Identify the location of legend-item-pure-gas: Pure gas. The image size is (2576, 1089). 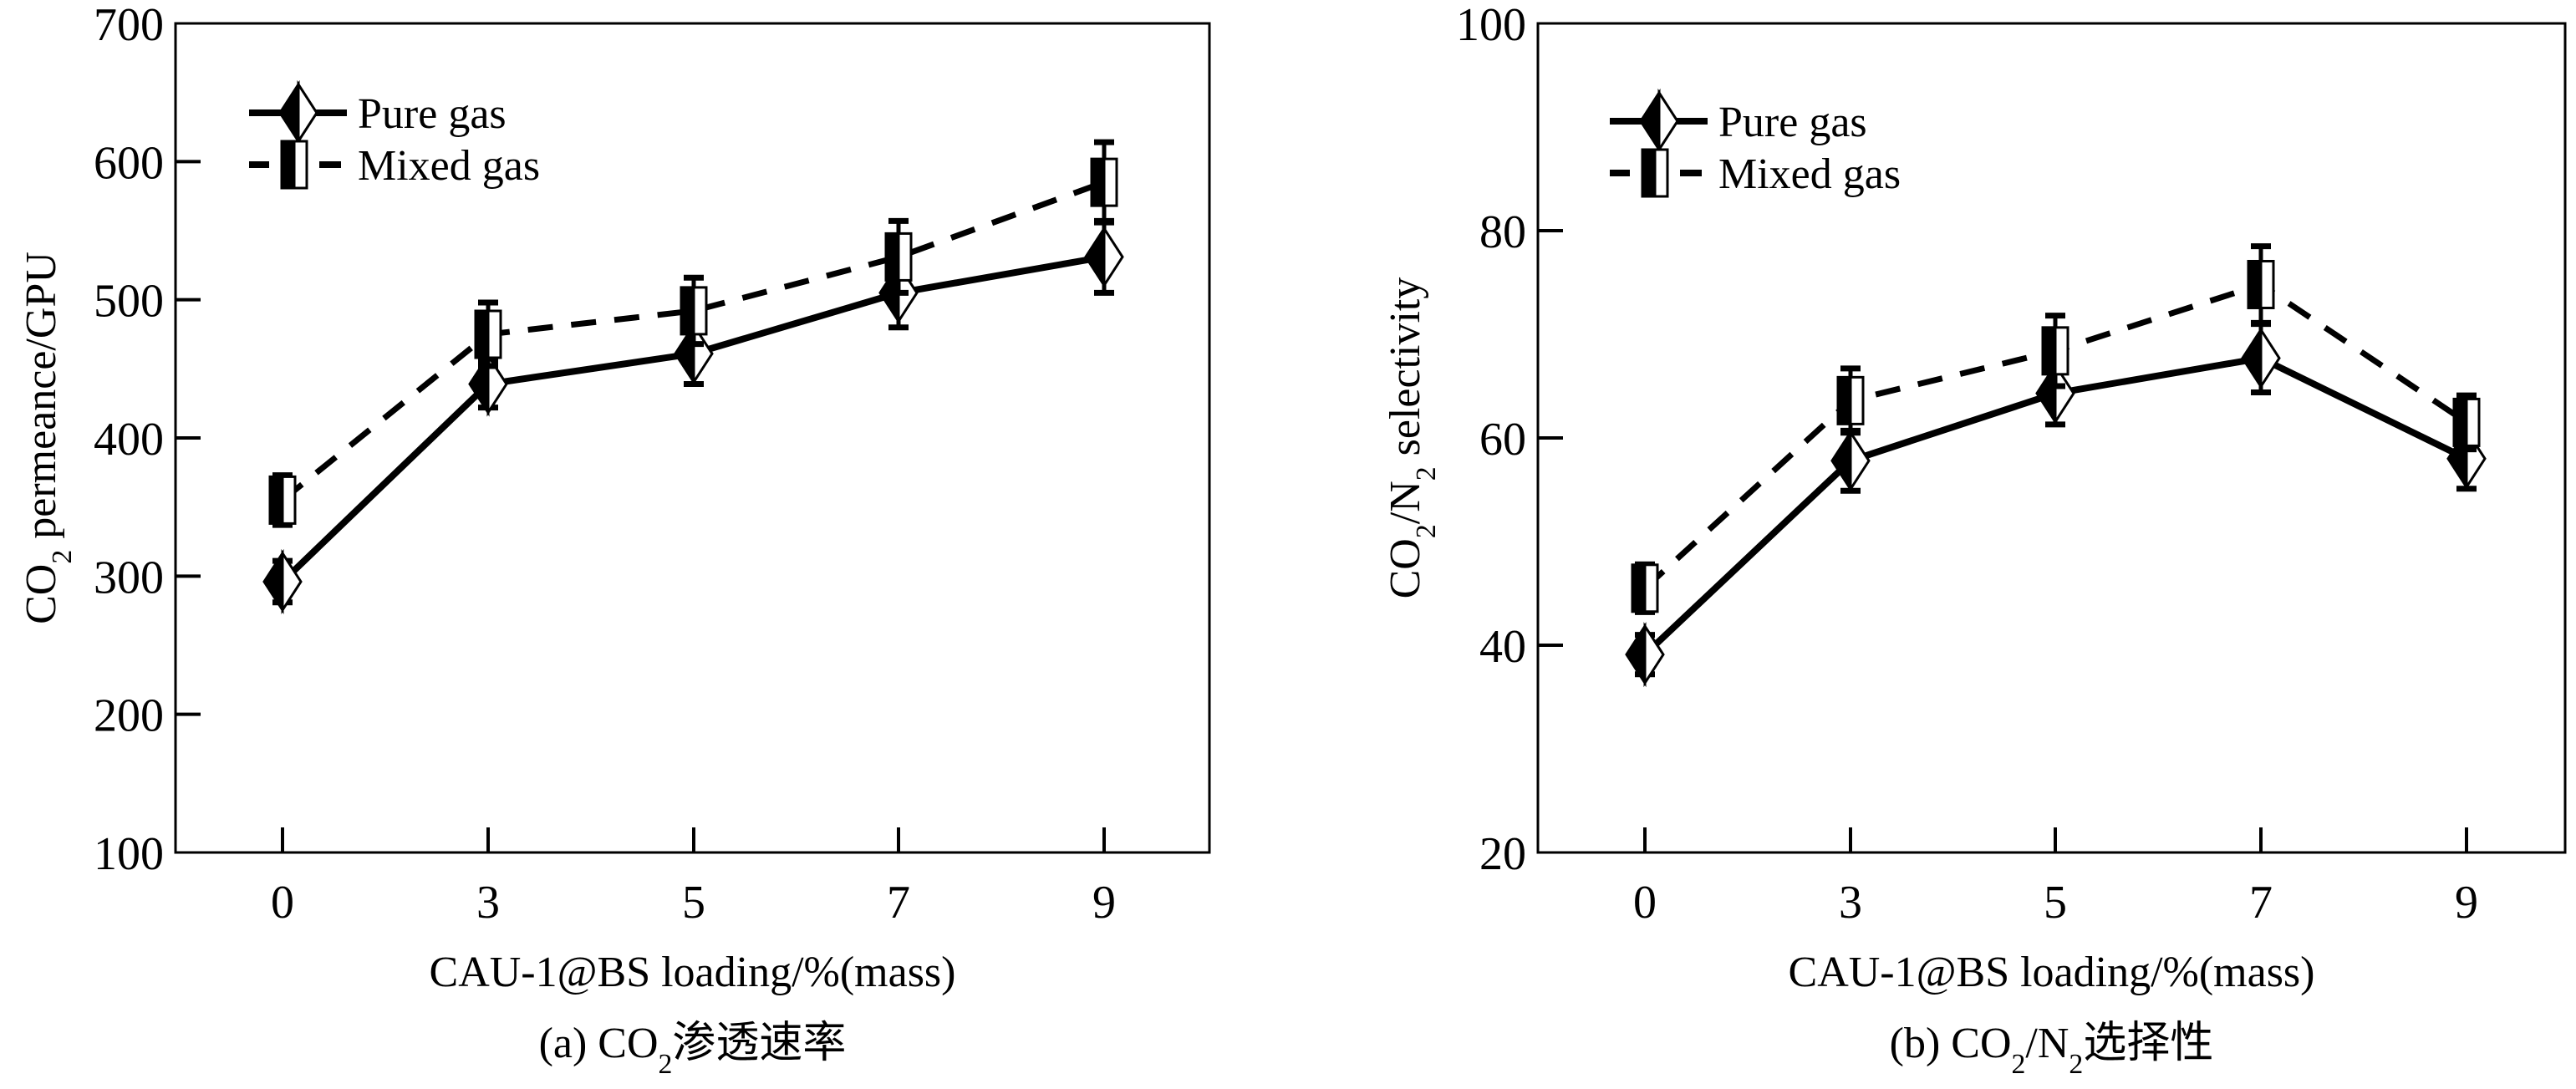
(378, 112).